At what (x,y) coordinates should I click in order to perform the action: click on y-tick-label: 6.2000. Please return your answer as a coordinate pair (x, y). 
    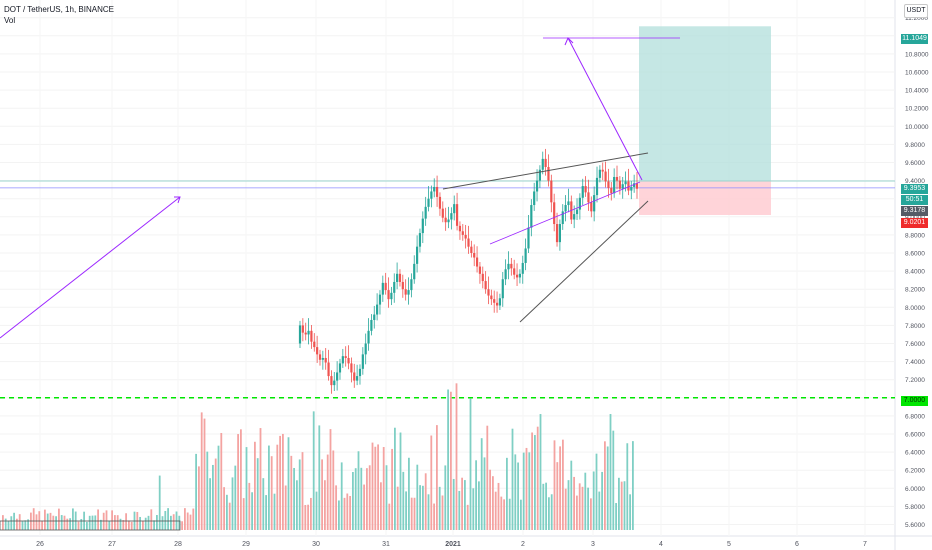
    Looking at the image, I should click on (915, 471).